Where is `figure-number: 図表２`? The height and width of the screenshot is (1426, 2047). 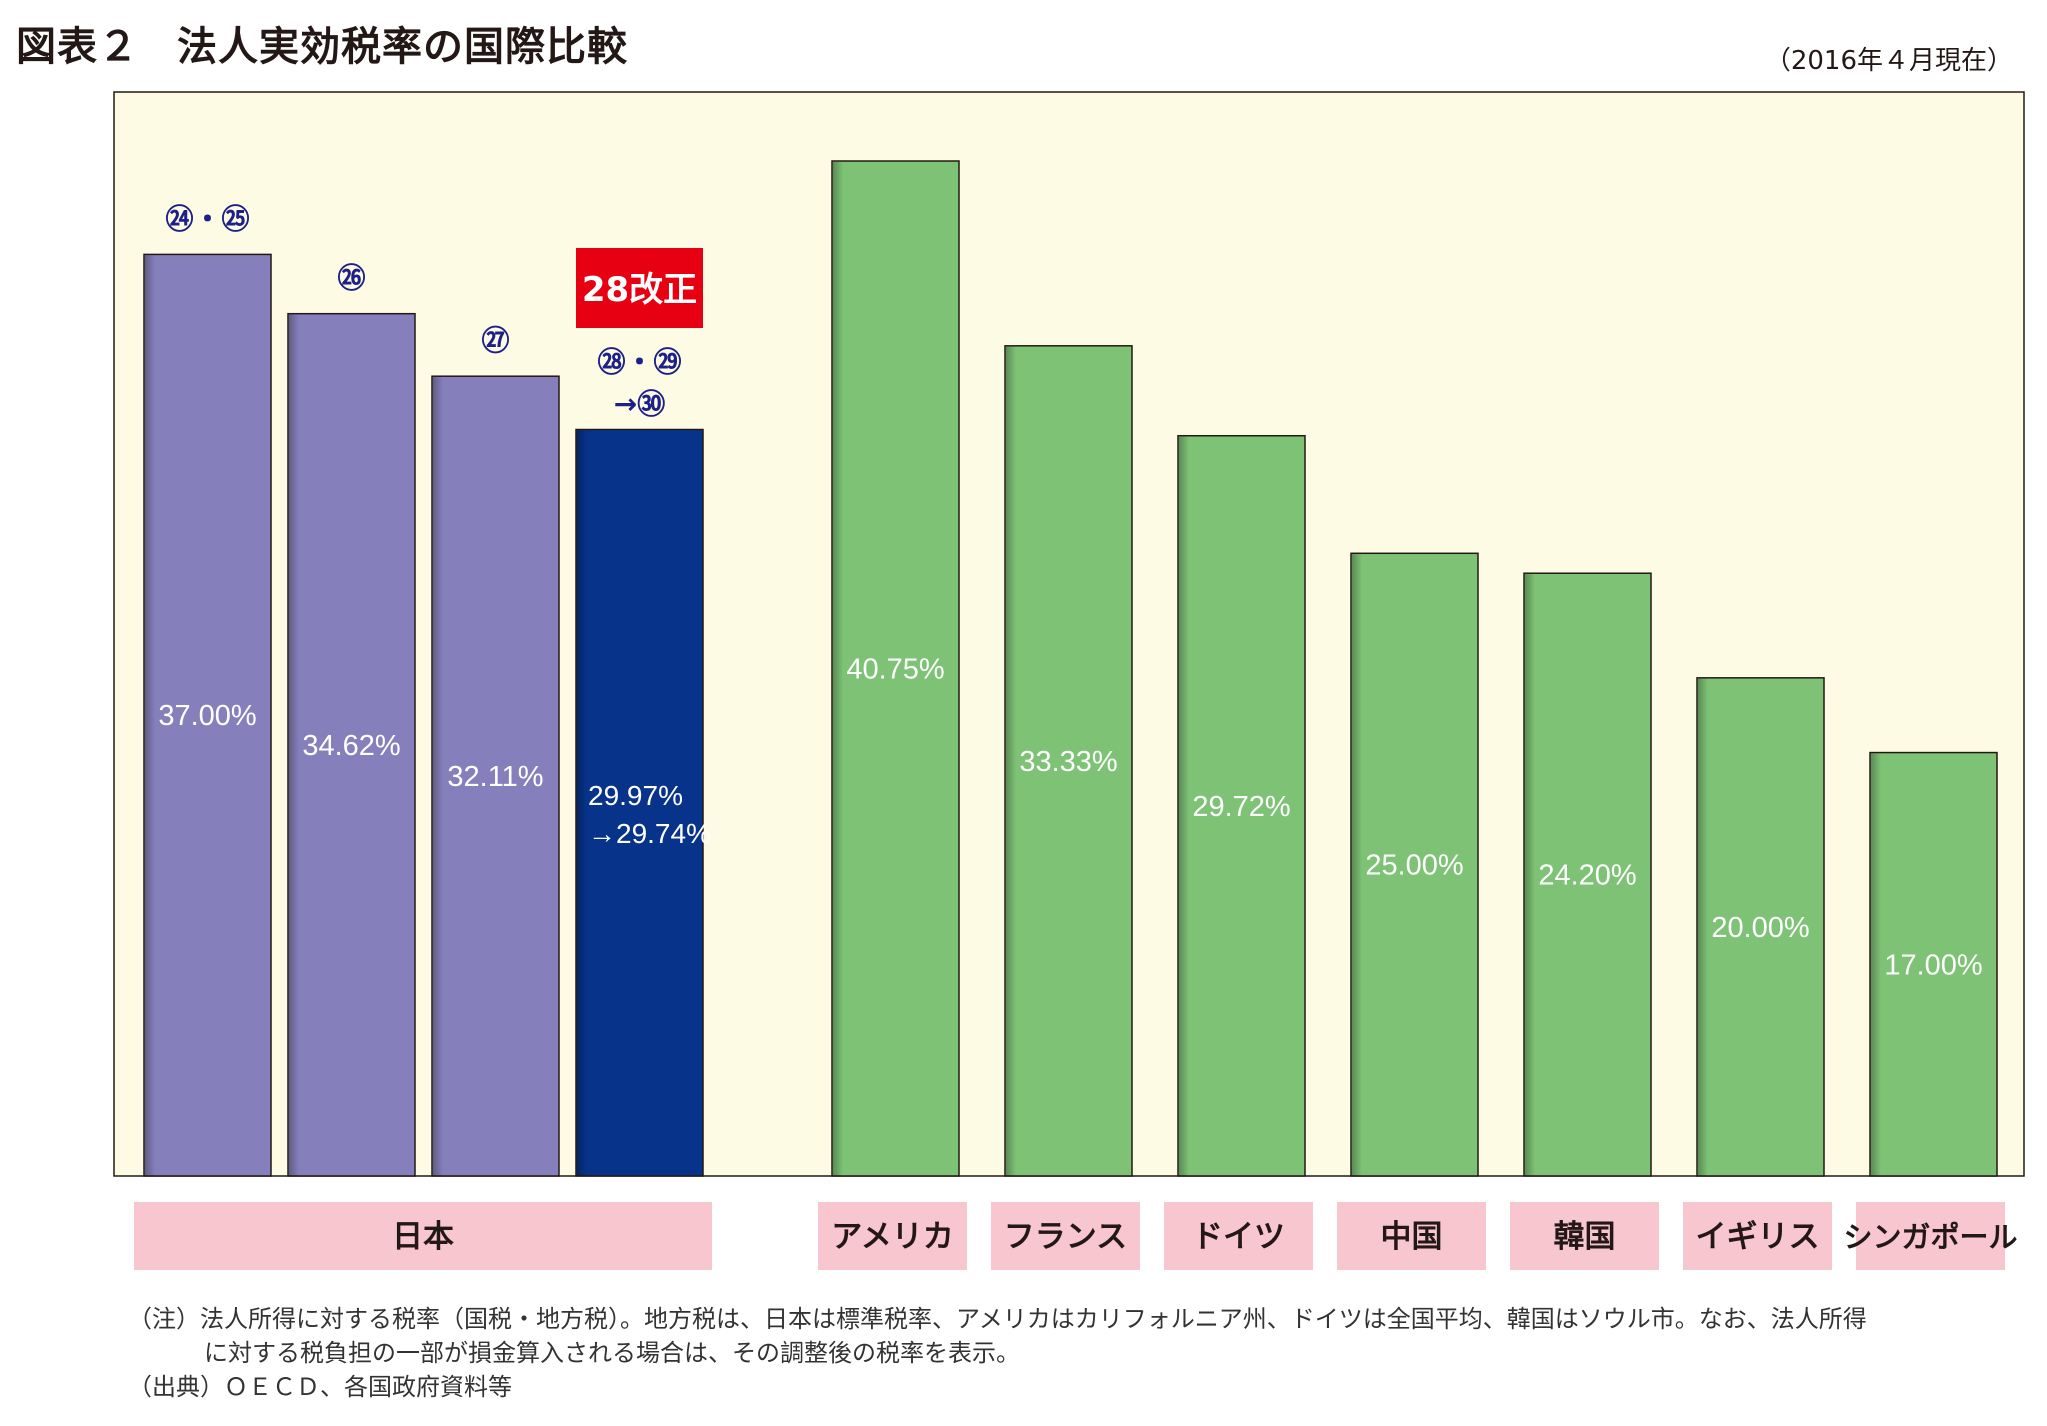 figure-number: 図表２ is located at coordinates (77, 47).